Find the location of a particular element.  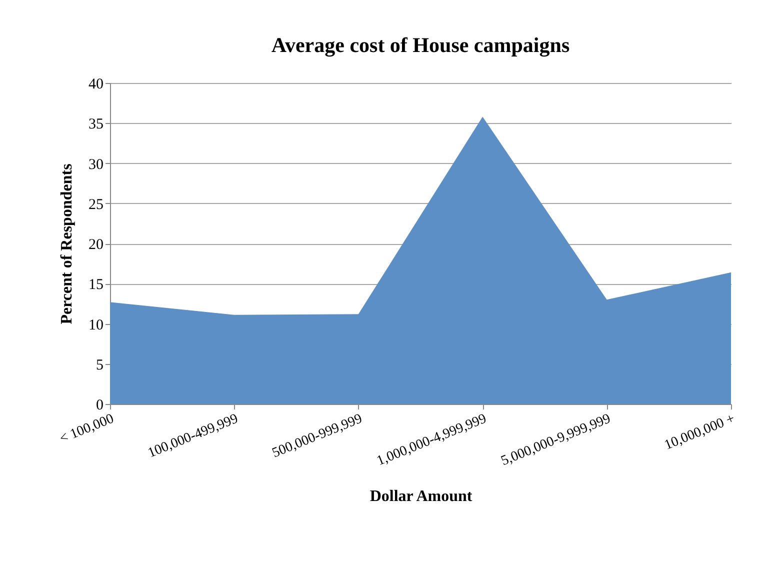

y-tick-label: 20 is located at coordinates (96, 245).